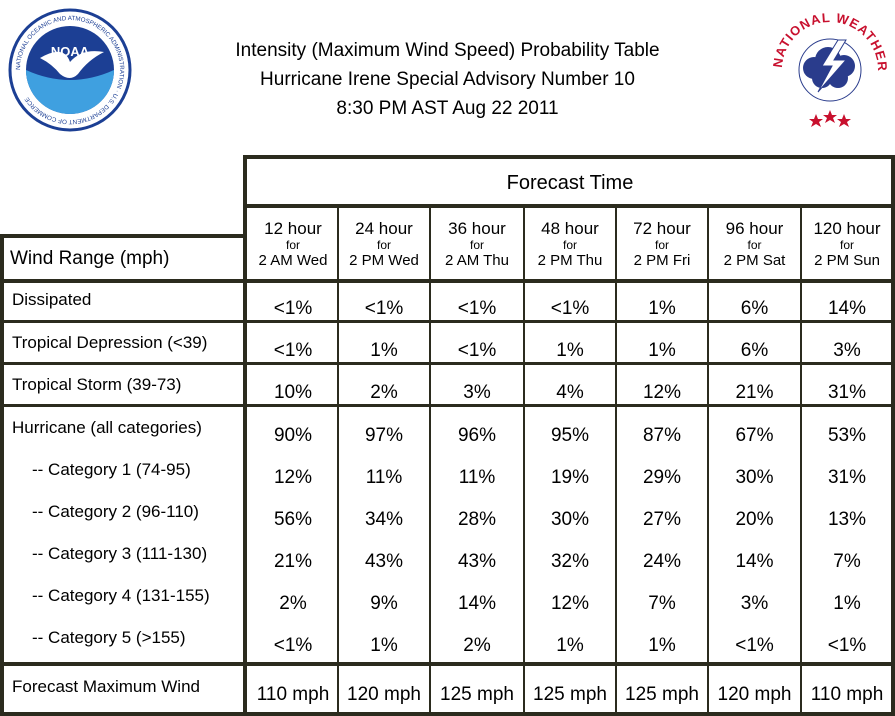 Image resolution: width=895 pixels, height=716 pixels. I want to click on column-hours: 36 hour, so click(477, 228).